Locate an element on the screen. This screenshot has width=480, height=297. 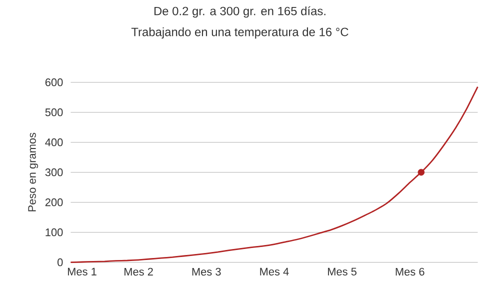
x-tick-label: Mes 3 is located at coordinates (206, 272).